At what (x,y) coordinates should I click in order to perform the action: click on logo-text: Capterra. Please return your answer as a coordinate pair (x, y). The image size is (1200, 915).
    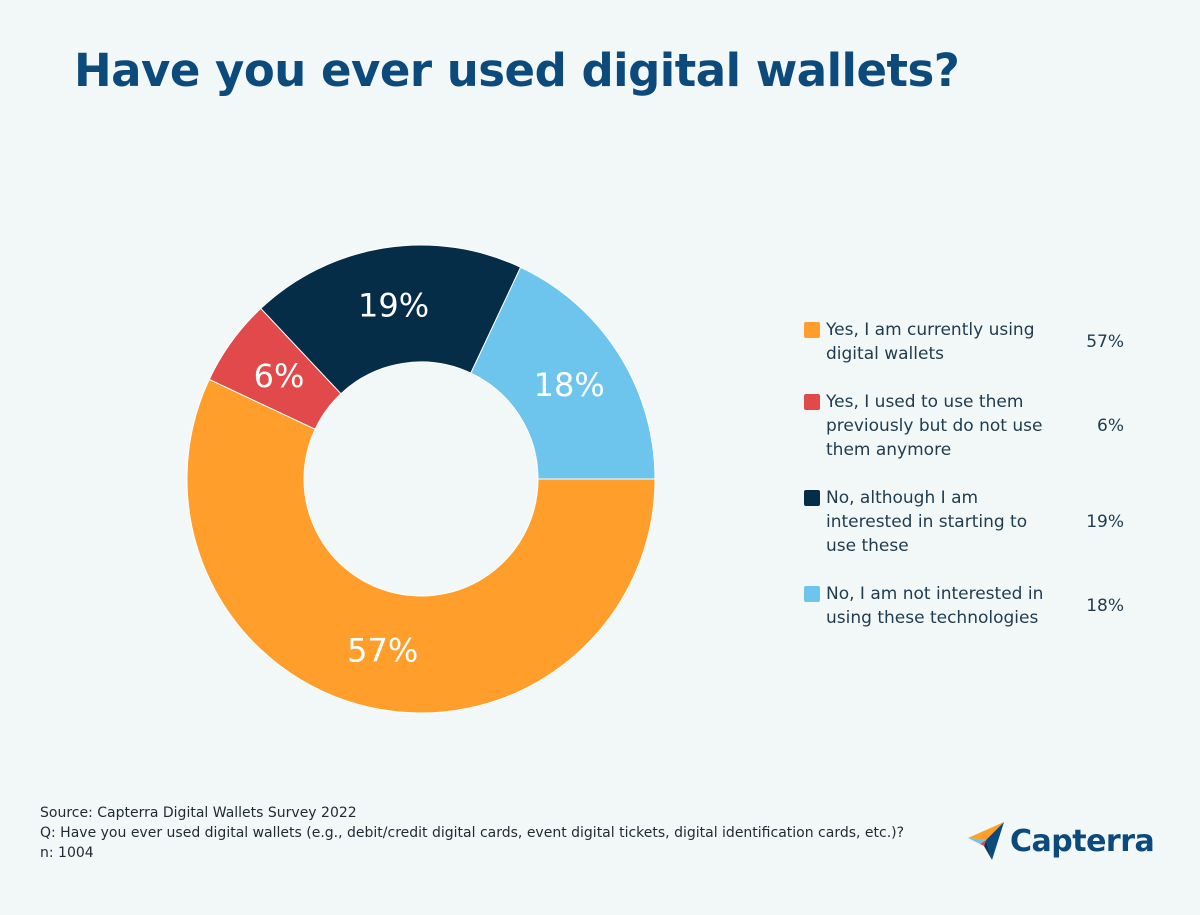
    Looking at the image, I should click on (1082, 841).